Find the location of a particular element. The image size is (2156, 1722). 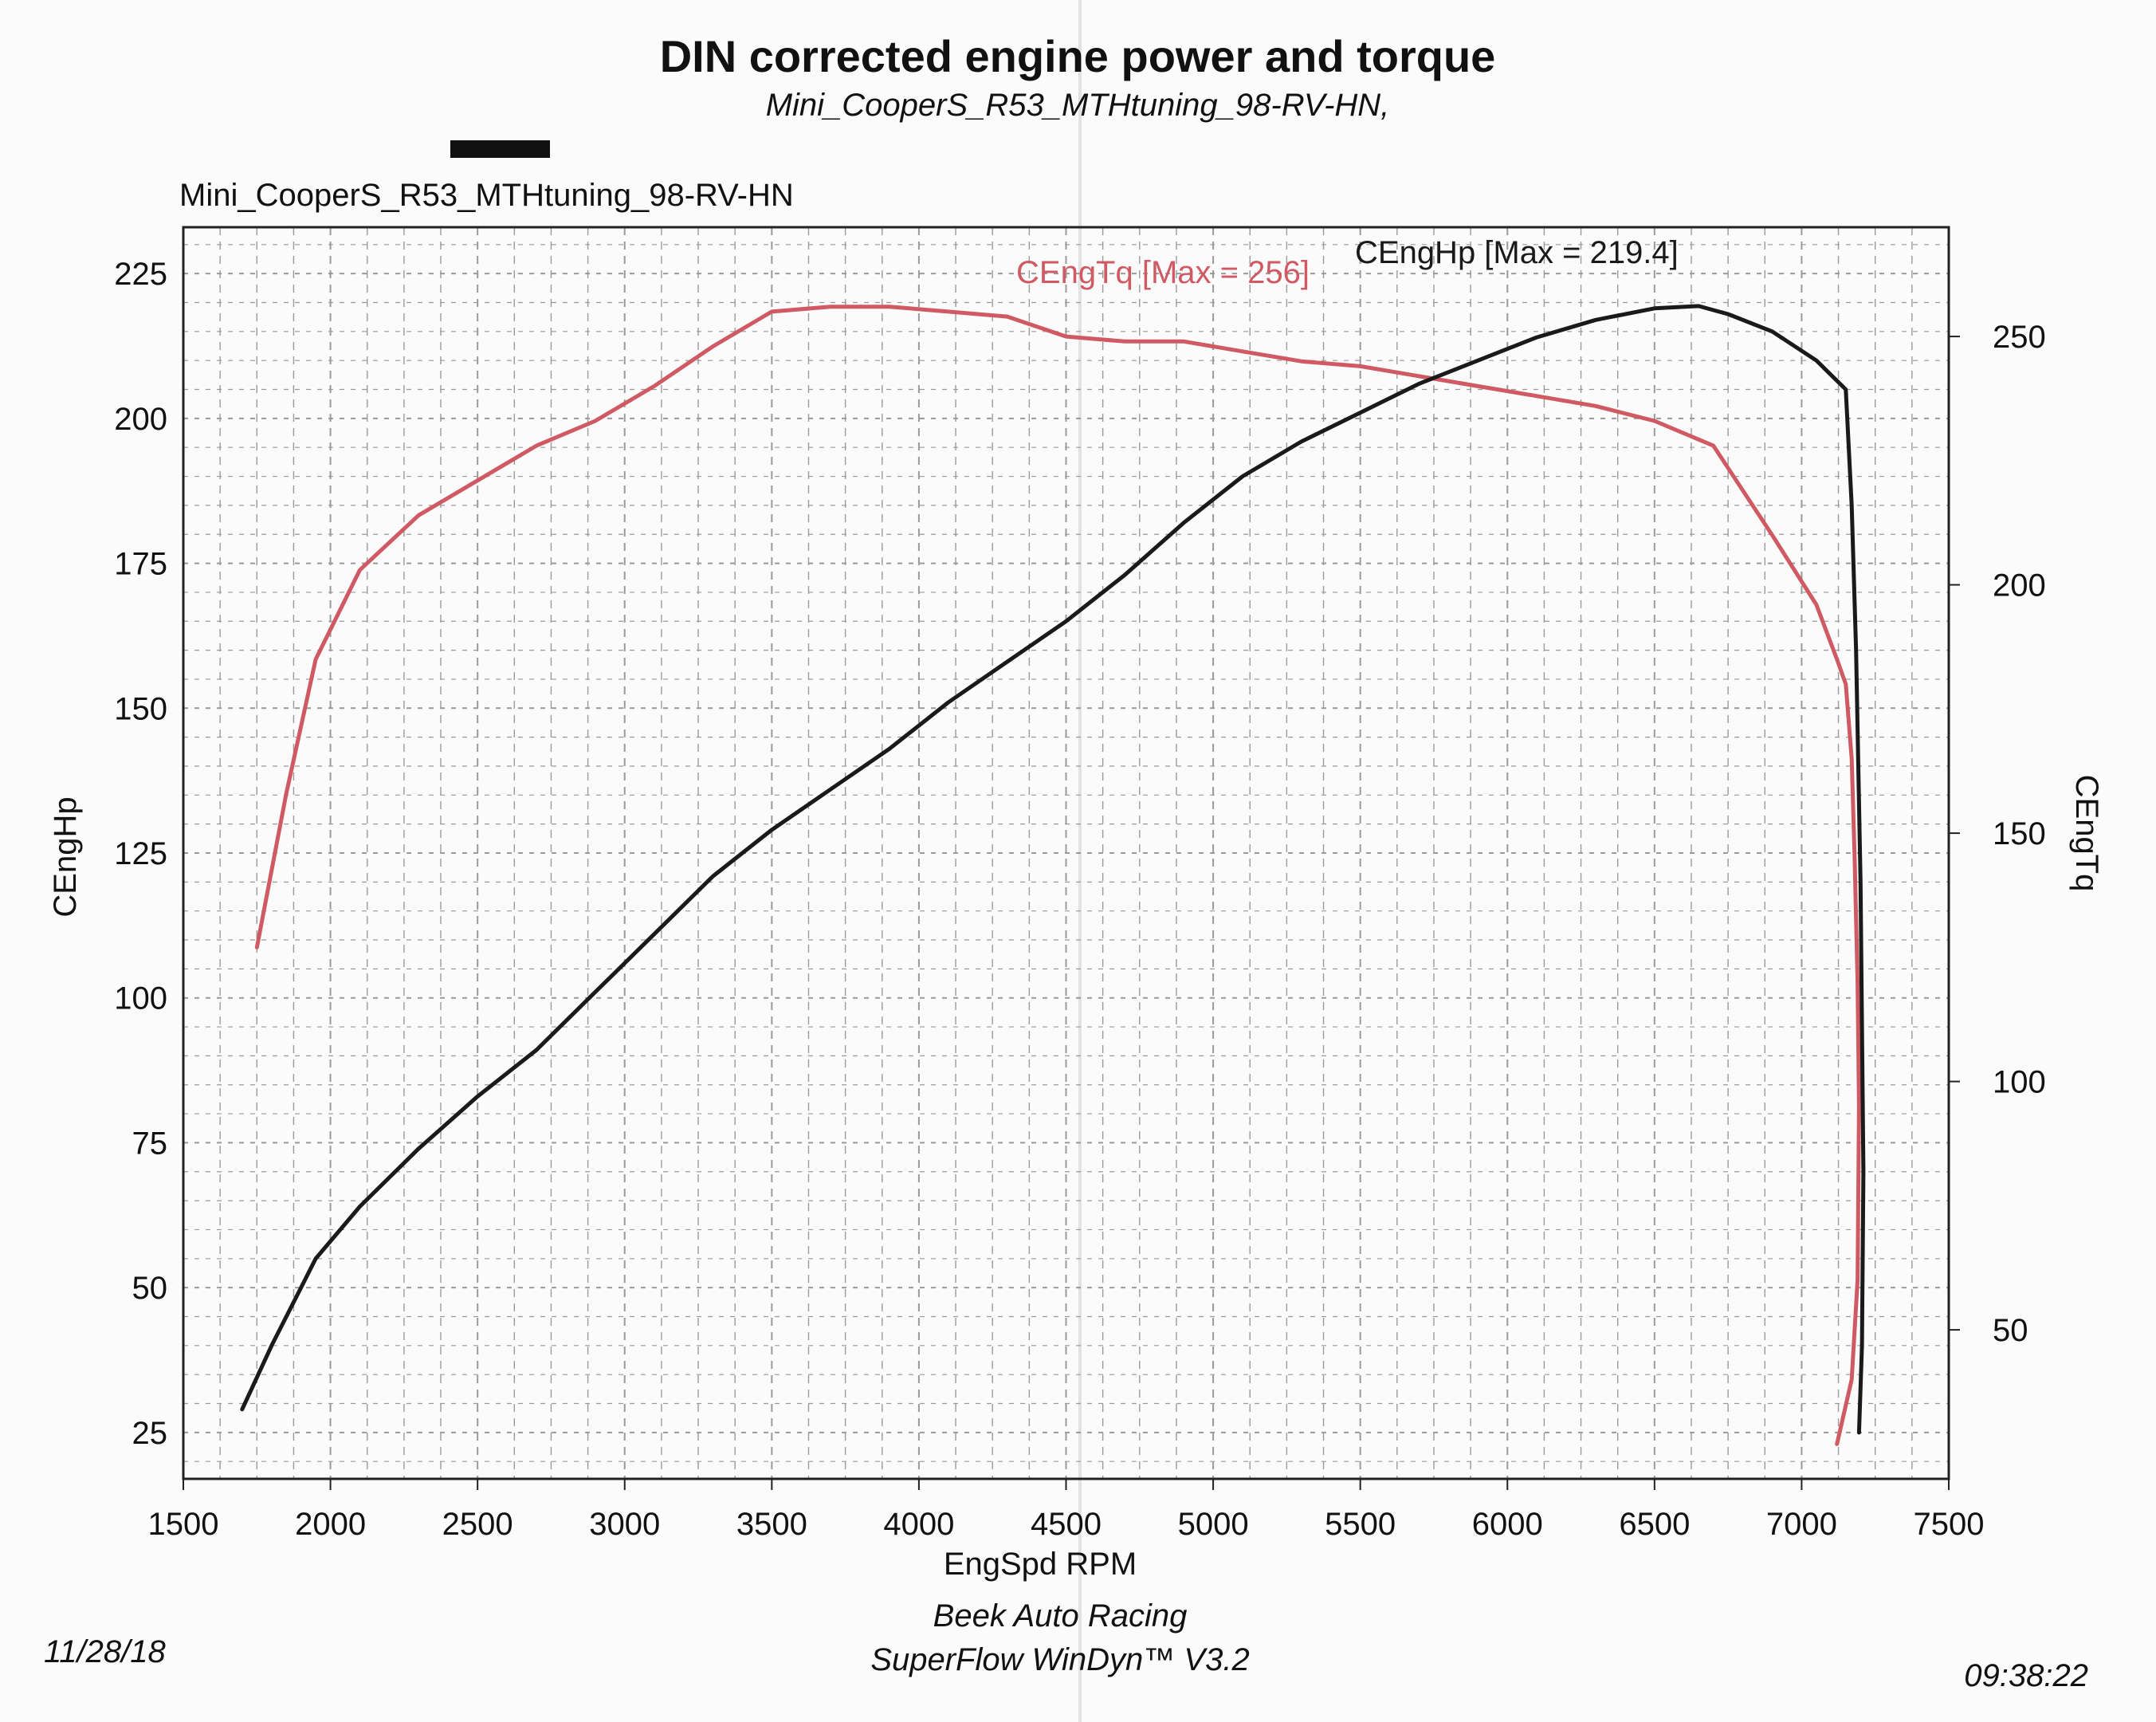

y-left-tick-label: 175 is located at coordinates (140, 564).